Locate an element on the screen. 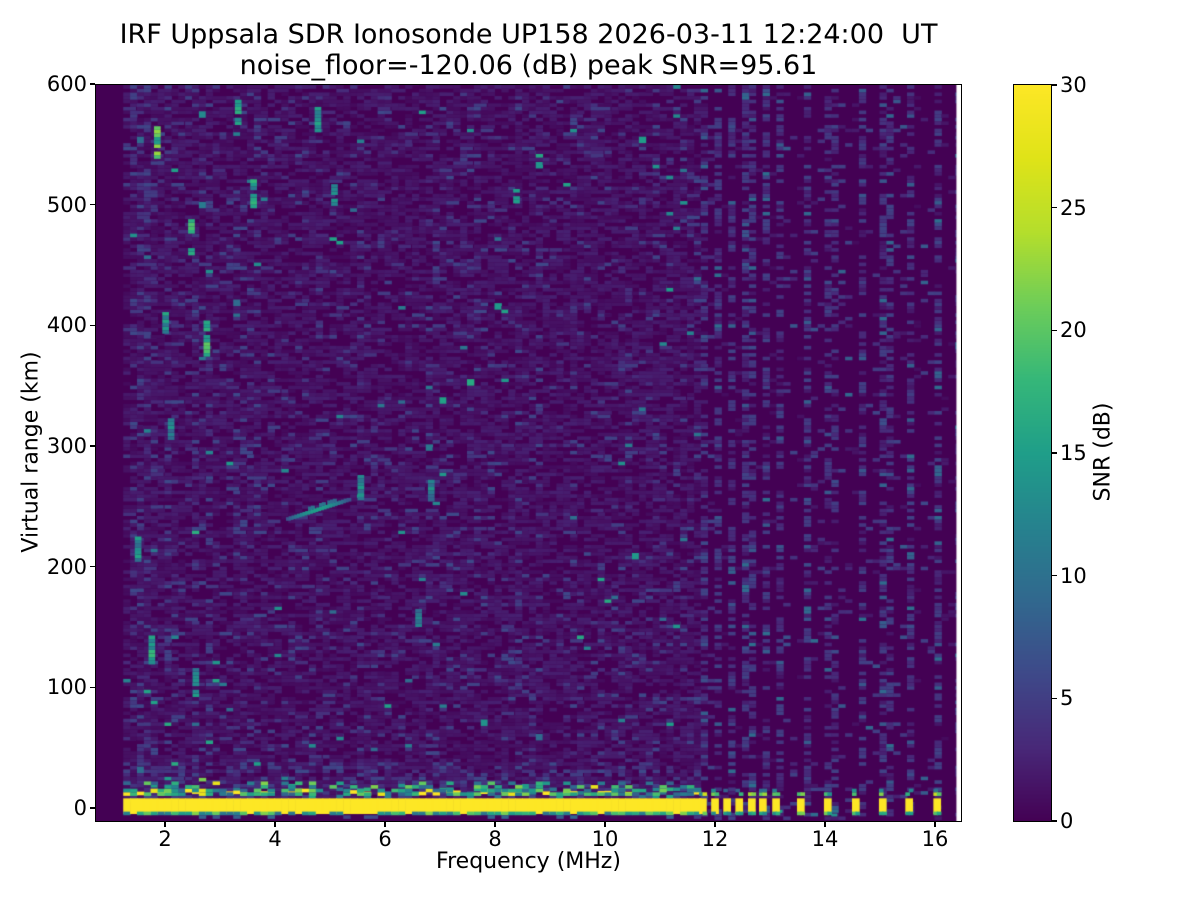 The width and height of the screenshot is (1200, 900). chart-title-line2: noise_floor=-120.06 (dB) peak SNR=95.61 is located at coordinates (528, 65).